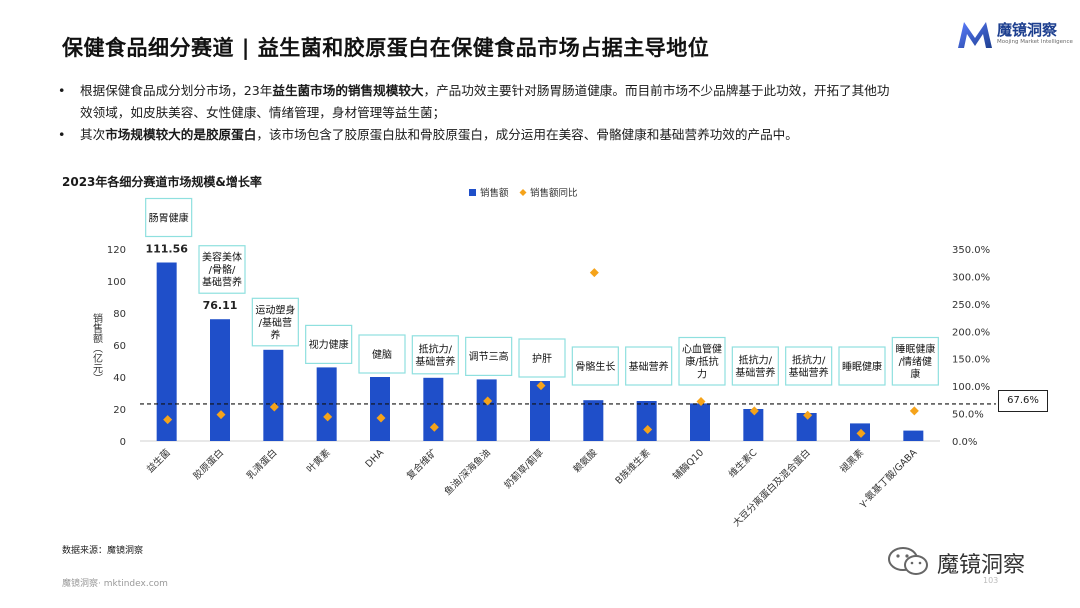 The width and height of the screenshot is (1080, 608). I want to click on bullet-1-part-3: ，产品功效主要针对肠胃肠道健康。而目前市场不少品牌基于此功效，开拓了其他功, so click(656, 90).